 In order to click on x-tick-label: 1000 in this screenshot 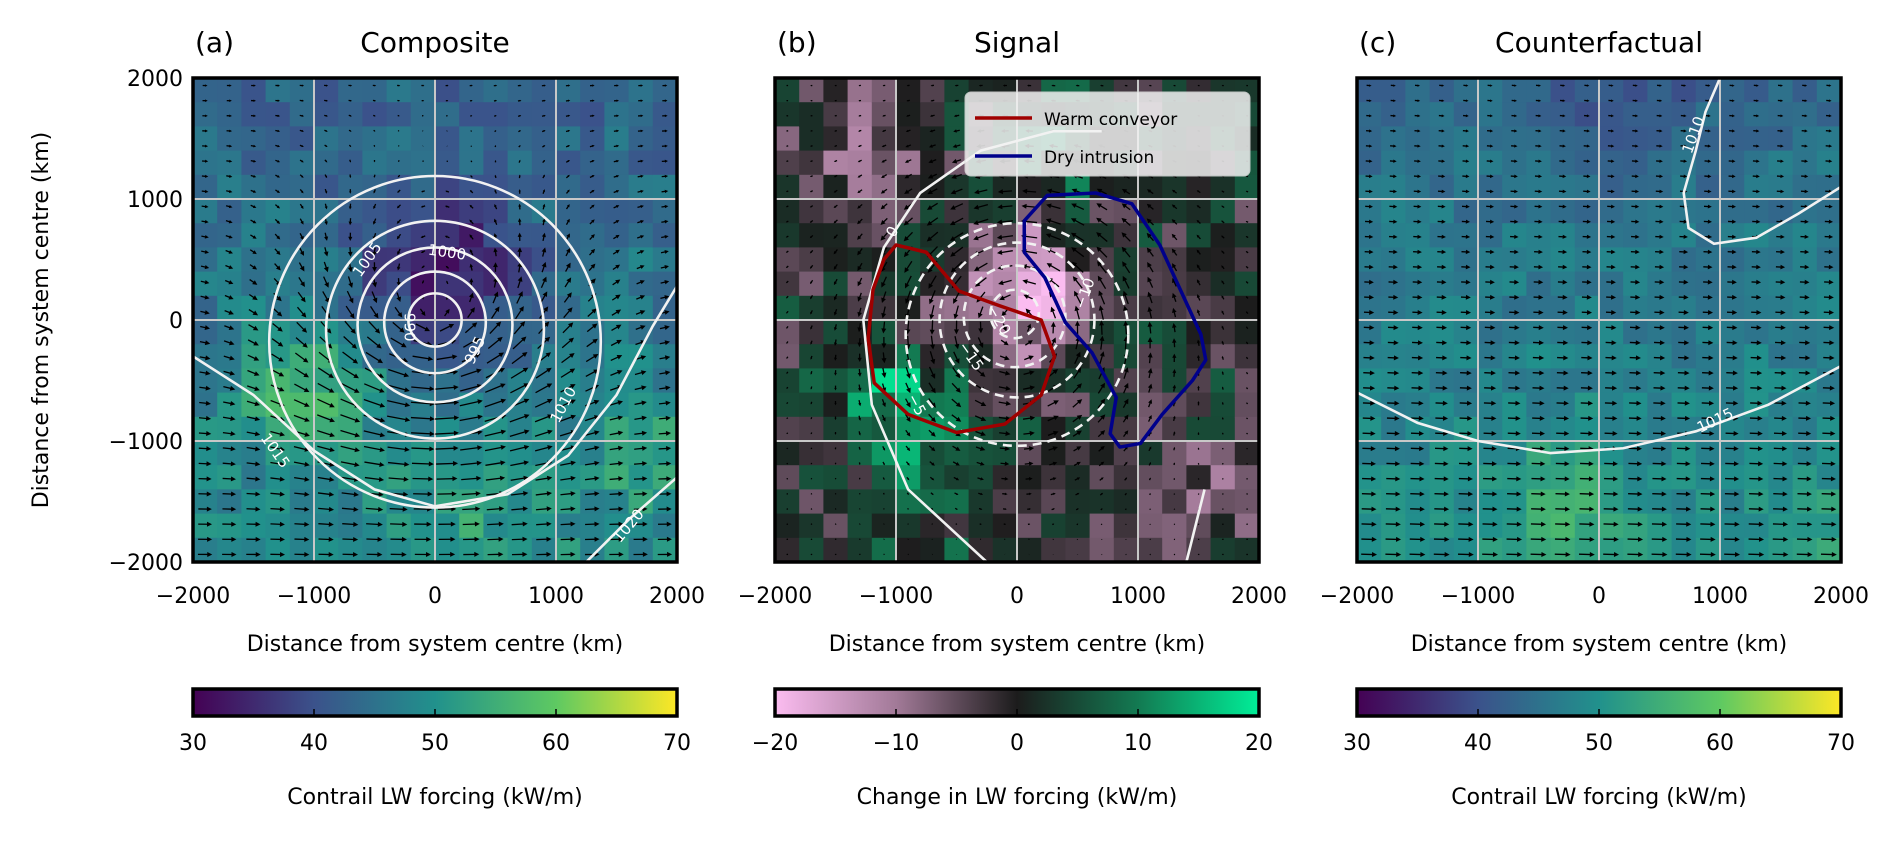, I will do `click(556, 596)`.